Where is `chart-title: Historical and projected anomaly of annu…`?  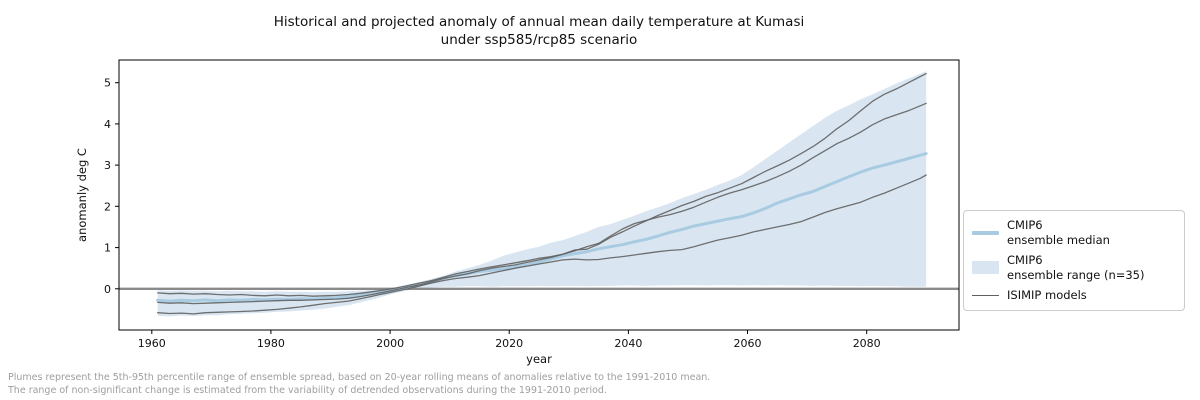 chart-title: Historical and projected anomaly of annu… is located at coordinates (539, 31).